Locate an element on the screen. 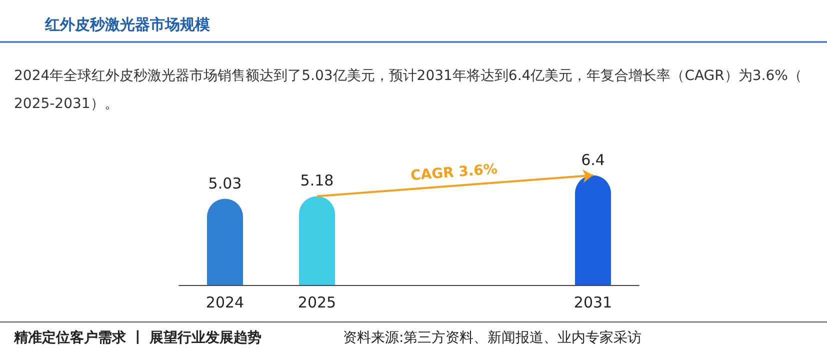 This screenshot has width=827, height=357. x-tick-label: 2024 is located at coordinates (225, 303).